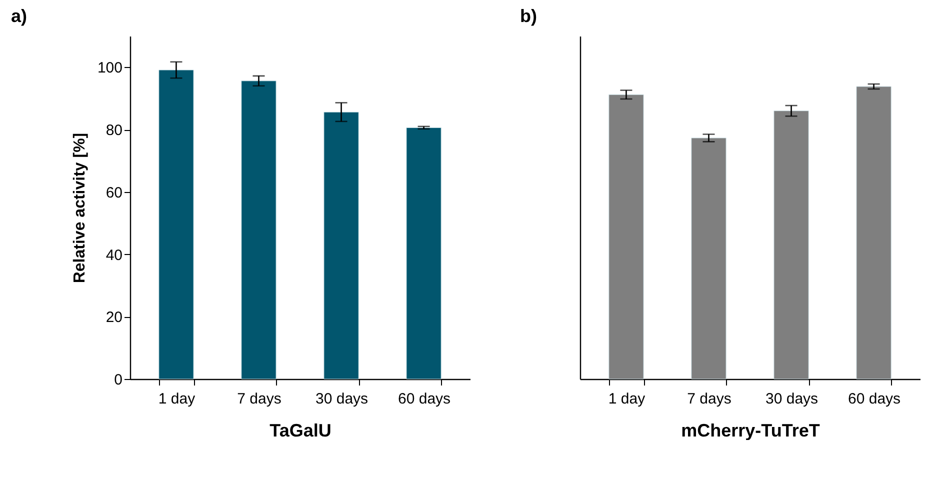 The height and width of the screenshot is (479, 939). What do you see at coordinates (114, 317) in the screenshot?
I see `y-tick-label: 20` at bounding box center [114, 317].